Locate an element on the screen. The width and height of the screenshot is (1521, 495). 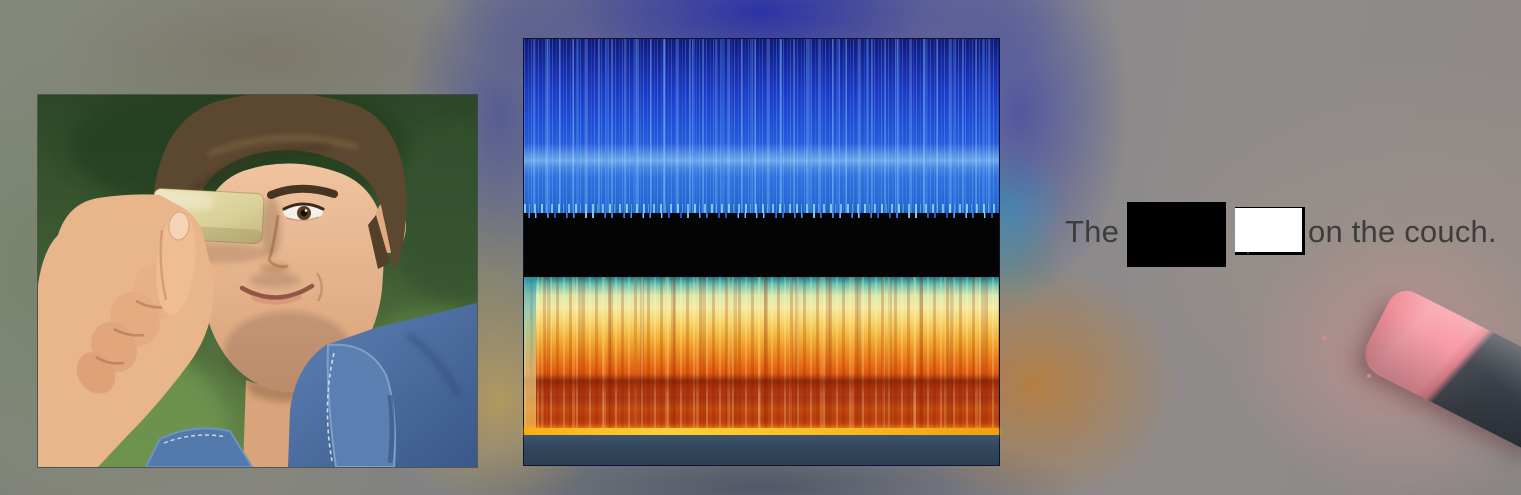
smile is located at coordinates (281, 288).